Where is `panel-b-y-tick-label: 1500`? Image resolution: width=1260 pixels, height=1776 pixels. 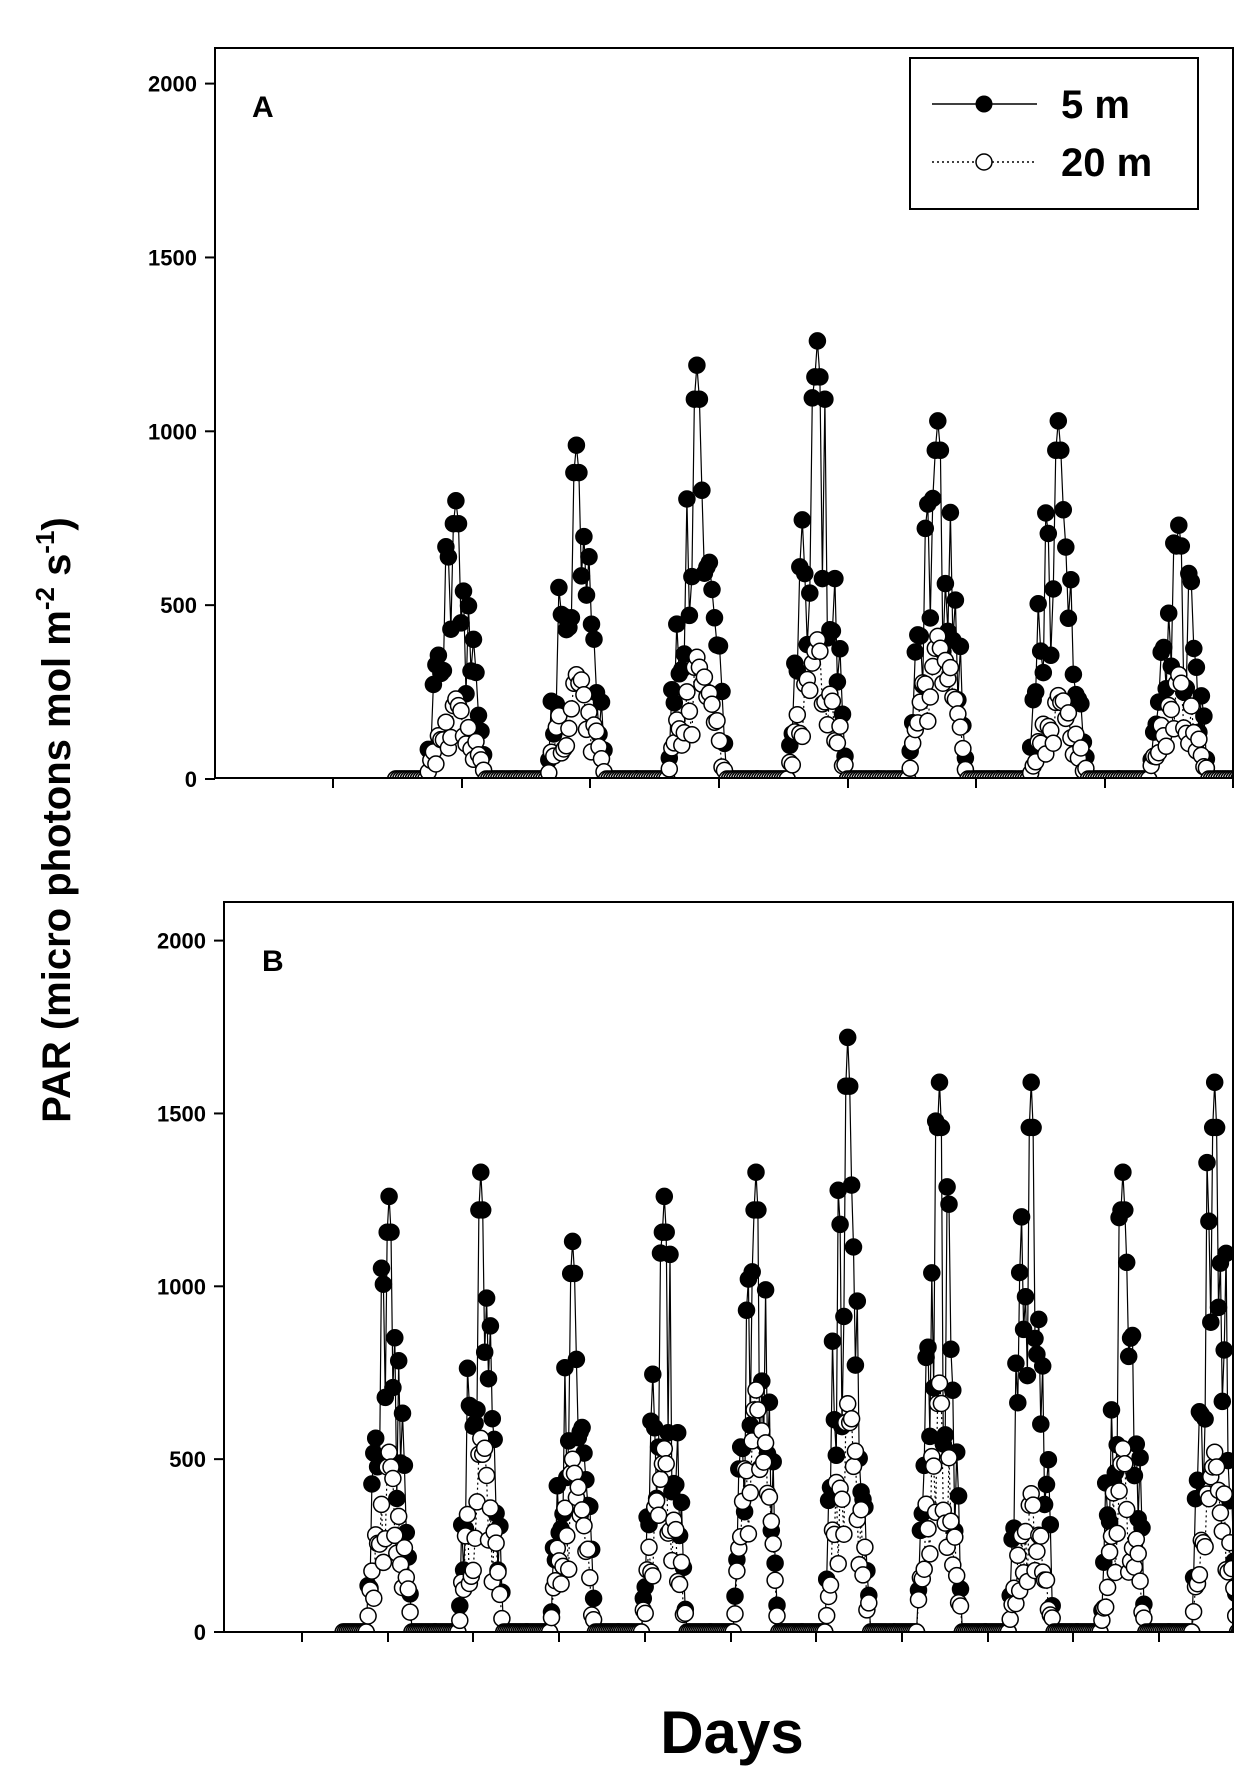 panel-b-y-tick-label: 1500 is located at coordinates (181, 1113).